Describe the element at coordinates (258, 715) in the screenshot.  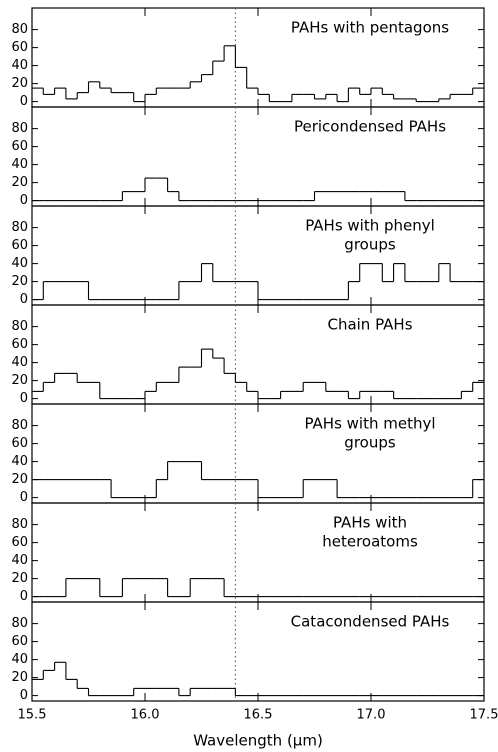
I see `x-tick-label: 16.5` at that location.